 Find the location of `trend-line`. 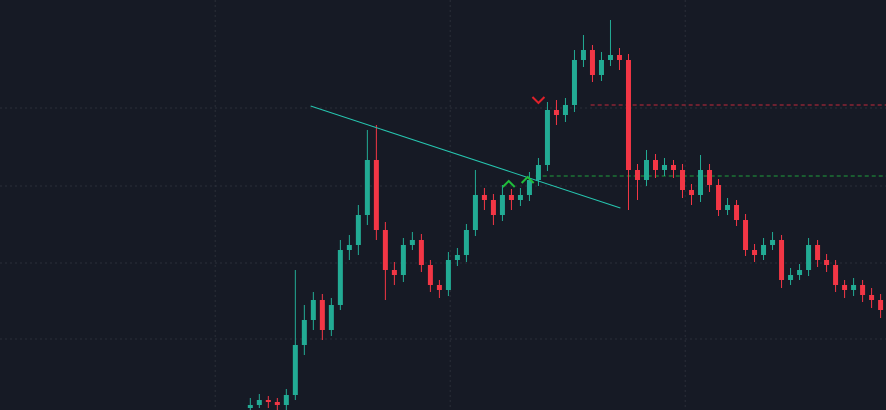

trend-line is located at coordinates (465, 157).